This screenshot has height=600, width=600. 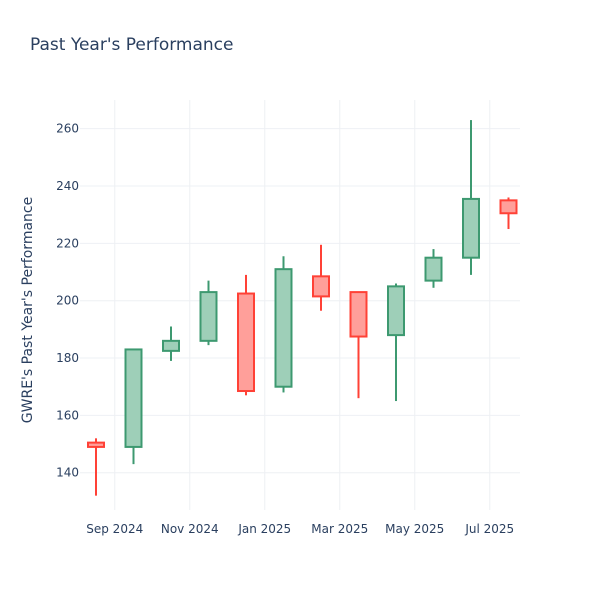 What do you see at coordinates (67, 301) in the screenshot?
I see `y-tick-label: 200` at bounding box center [67, 301].